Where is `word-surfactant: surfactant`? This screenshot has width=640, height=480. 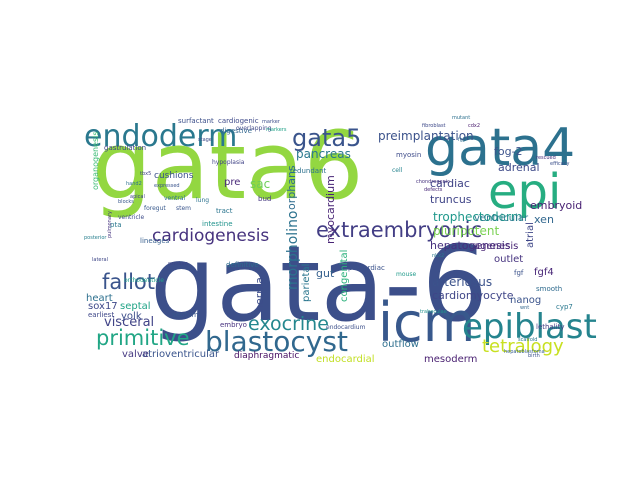
word-surfactant: surfactant is located at coordinates (196, 121).